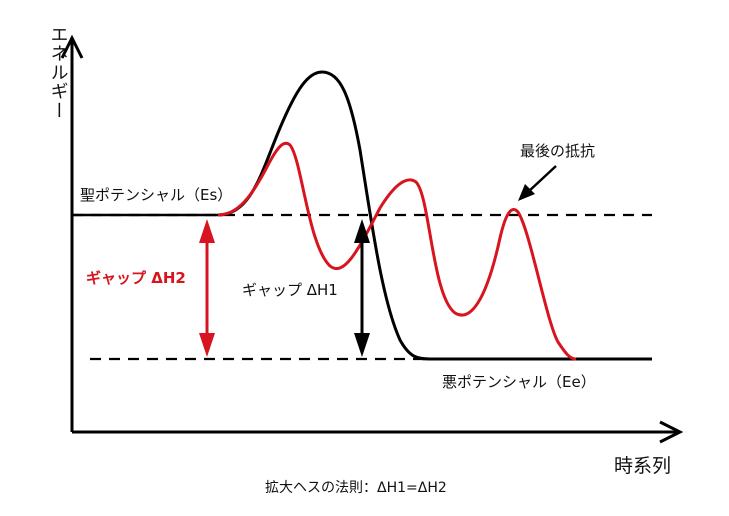  What do you see at coordinates (58, 72) in the screenshot?
I see `y-axis-label: エネルギー` at bounding box center [58, 72].